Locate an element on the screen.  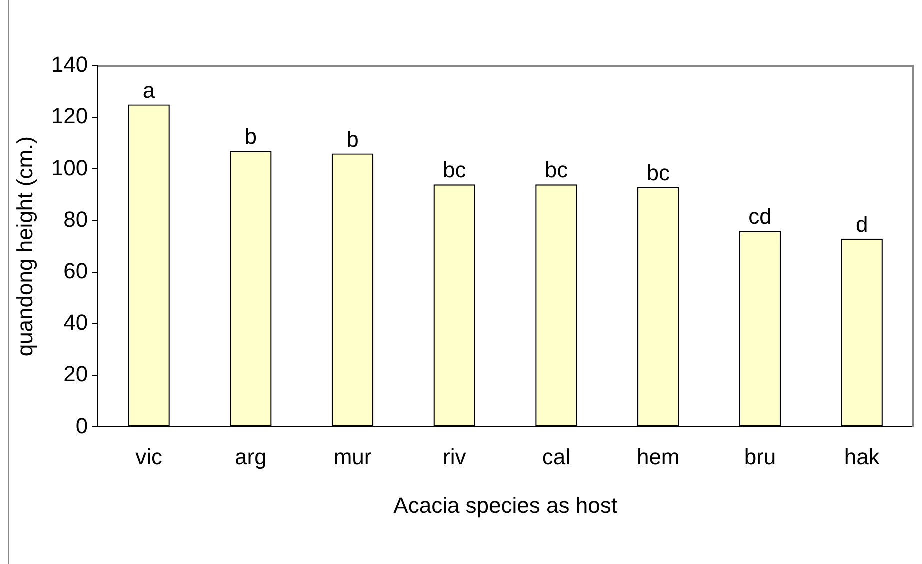
x-tick-label: riv is located at coordinates (454, 457).